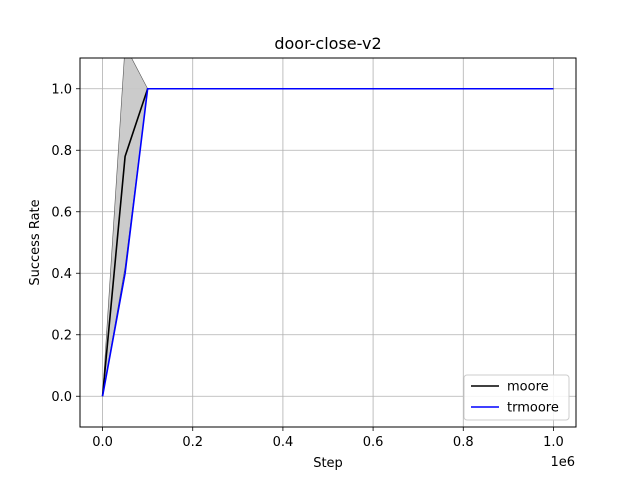  I want to click on x-tick-label: 0.8, so click(463, 442).